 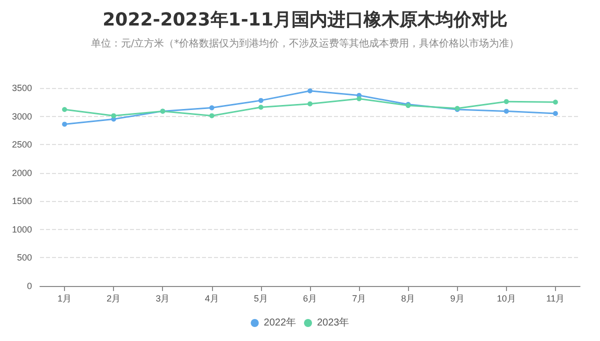 What do you see at coordinates (333, 322) in the screenshot?
I see `legend-label: 2023年` at bounding box center [333, 322].